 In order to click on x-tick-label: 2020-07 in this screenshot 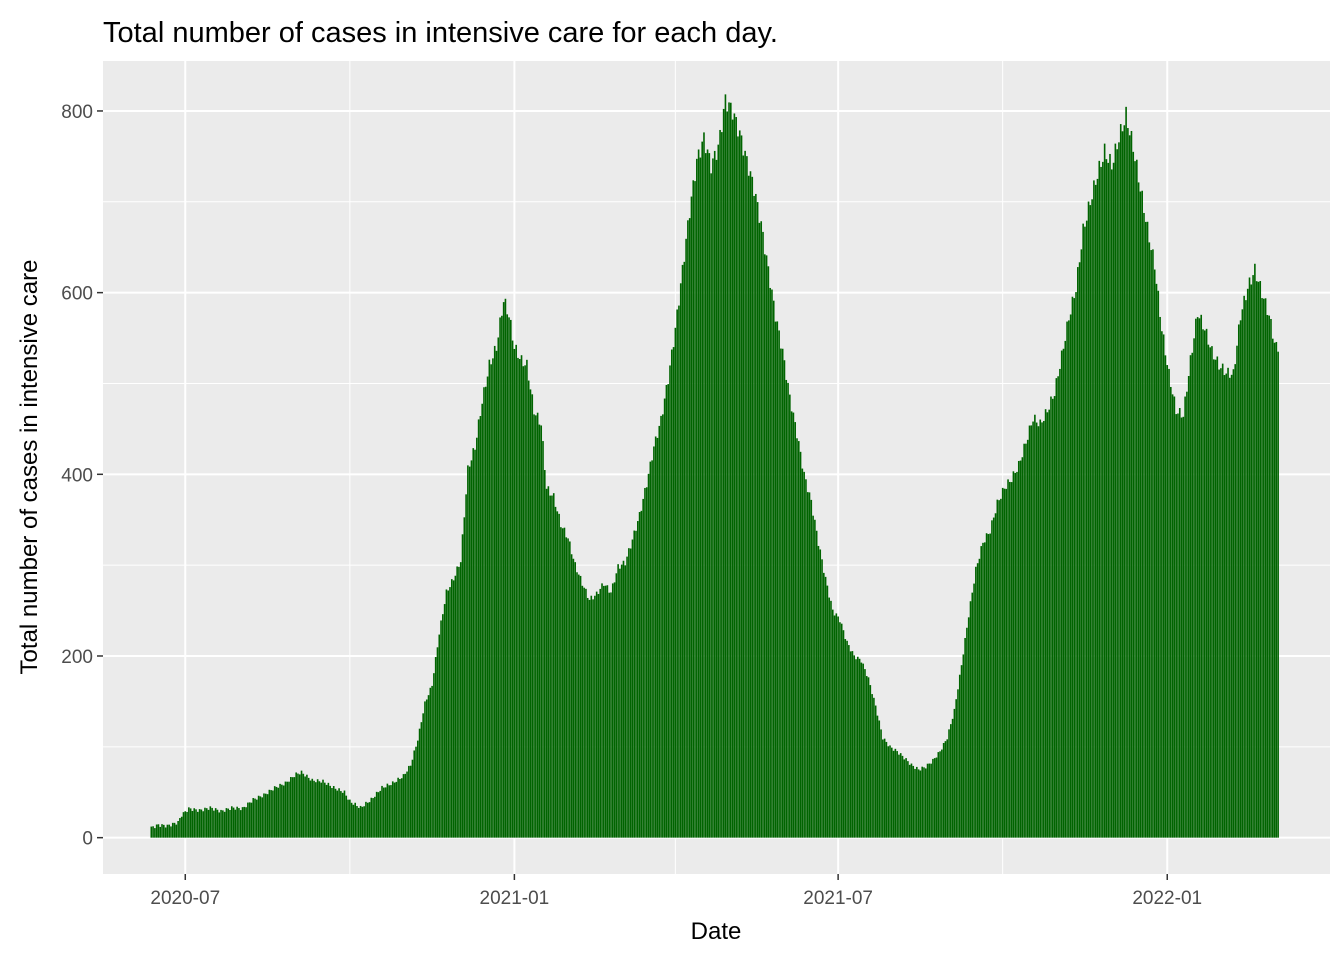, I will do `click(185, 898)`.